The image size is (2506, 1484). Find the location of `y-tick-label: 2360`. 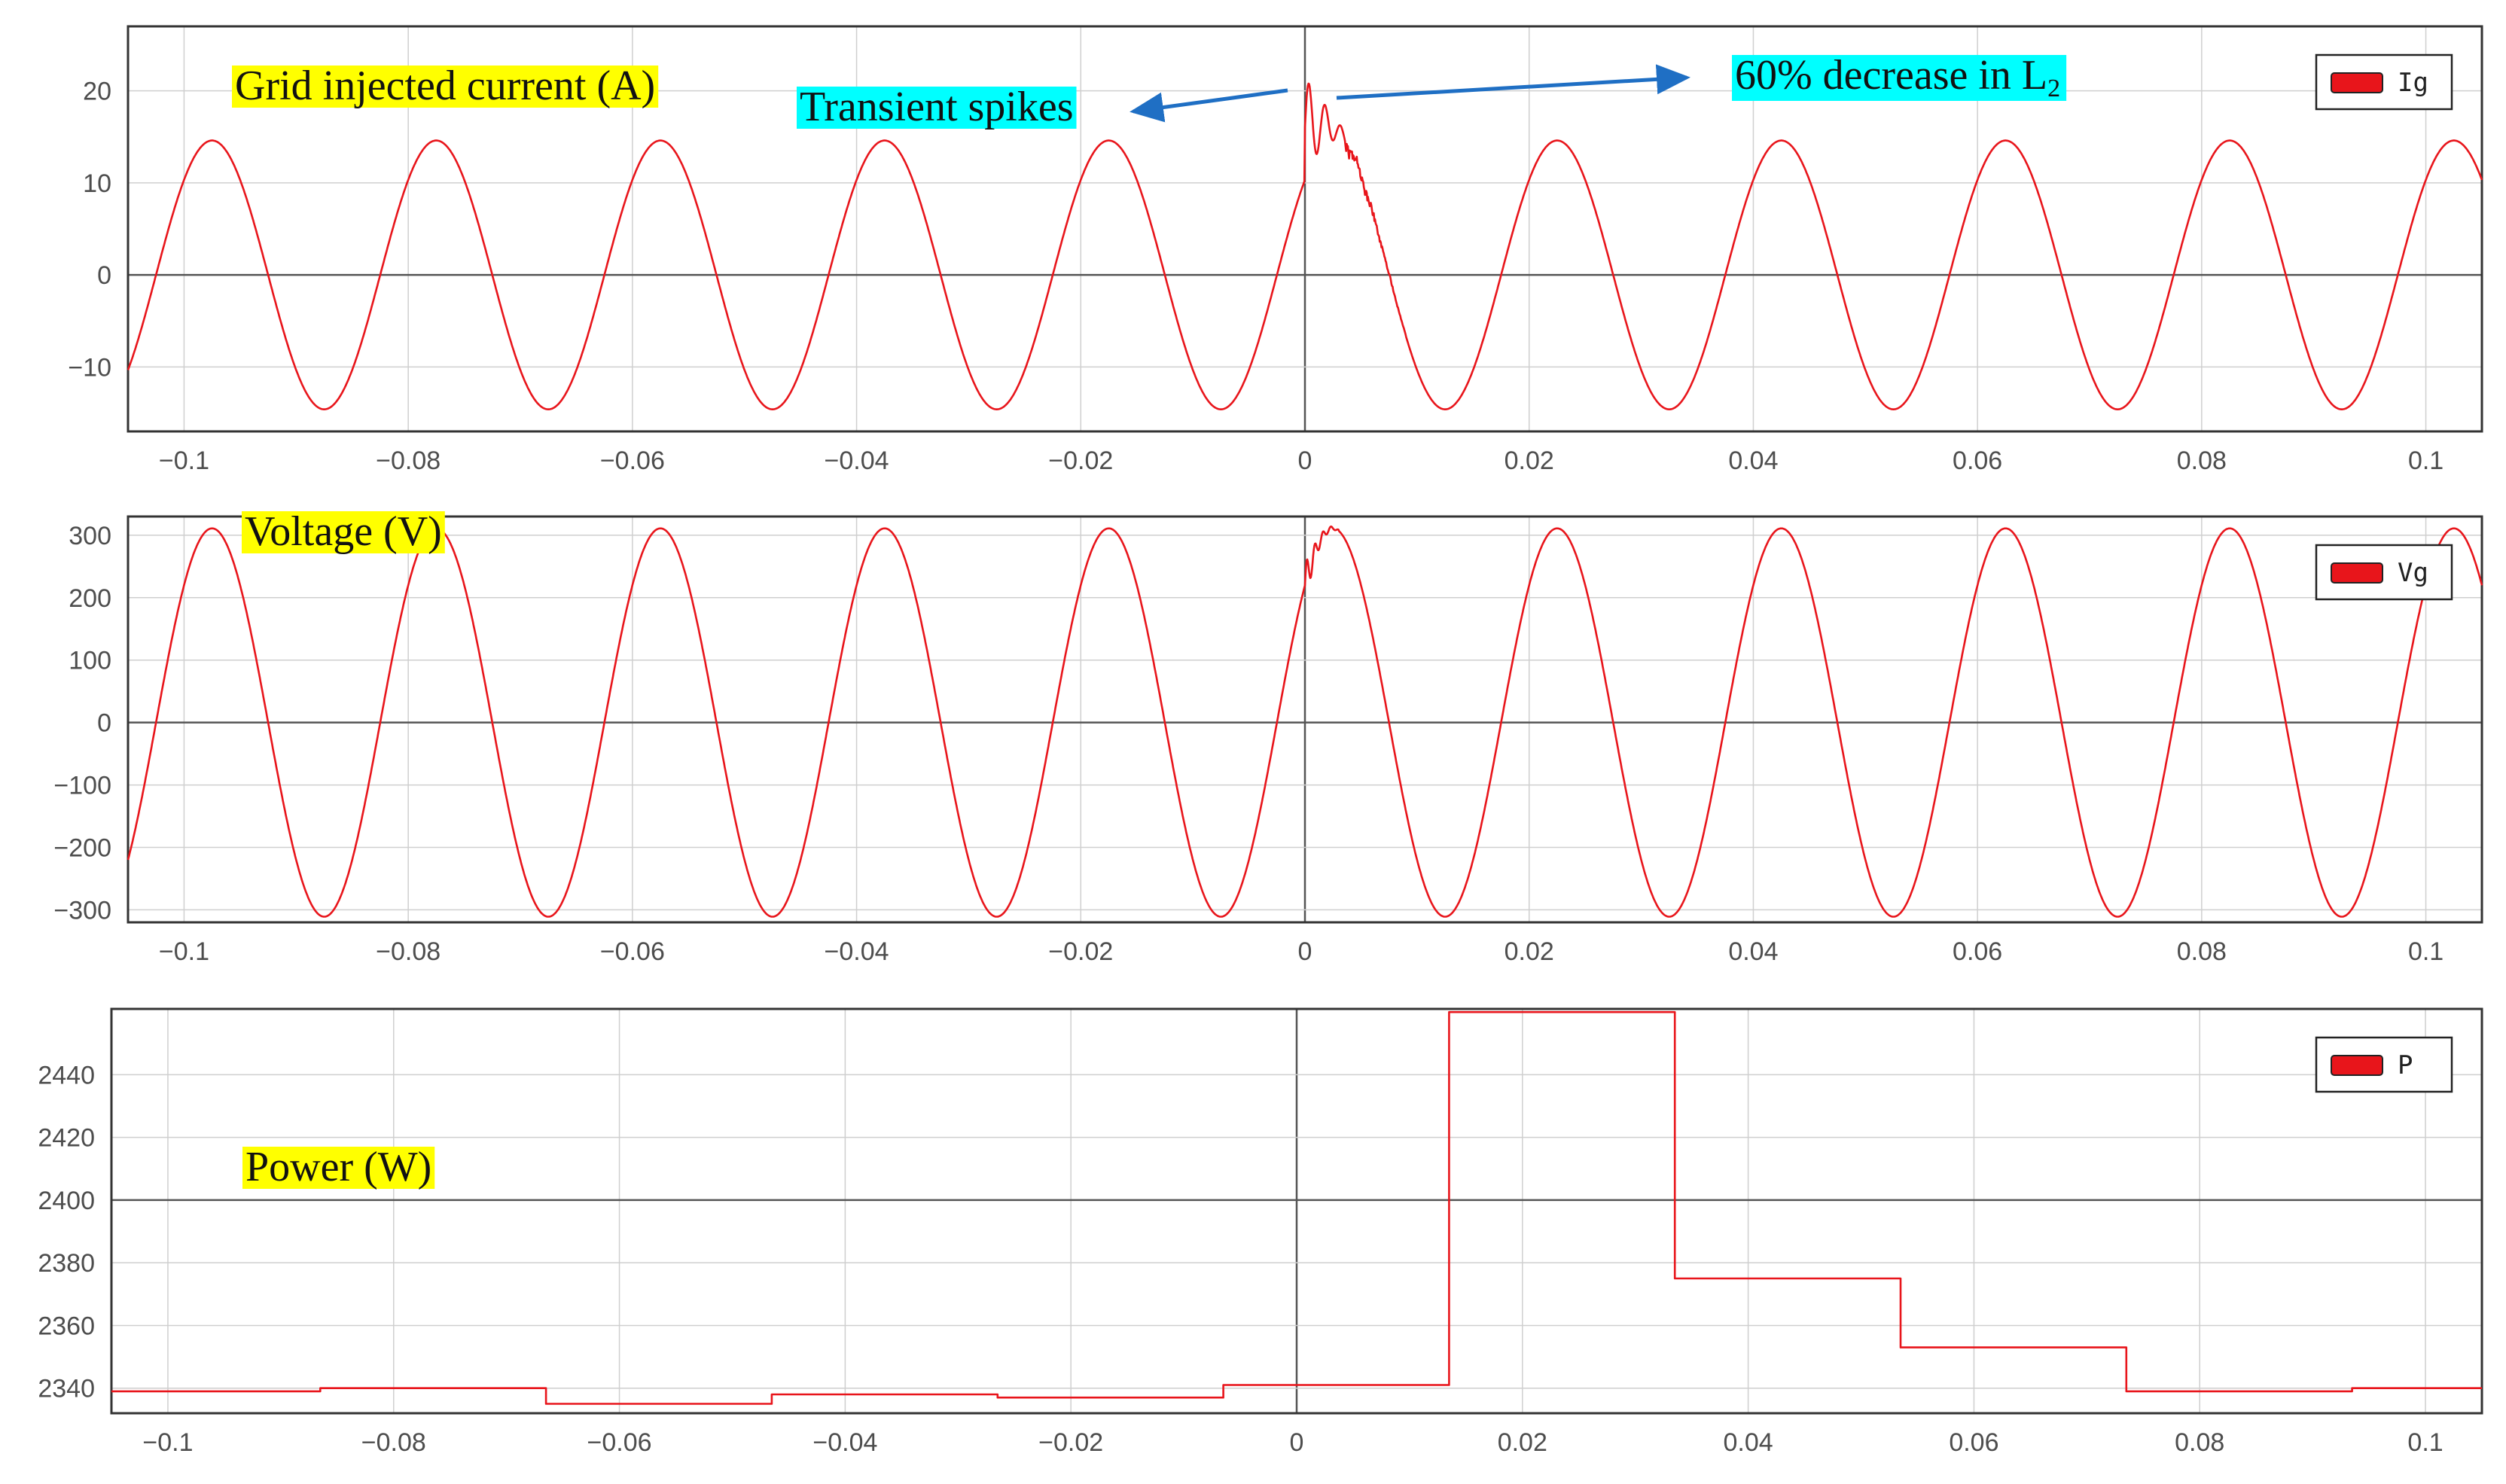

y-tick-label: 2360 is located at coordinates (66, 1326).